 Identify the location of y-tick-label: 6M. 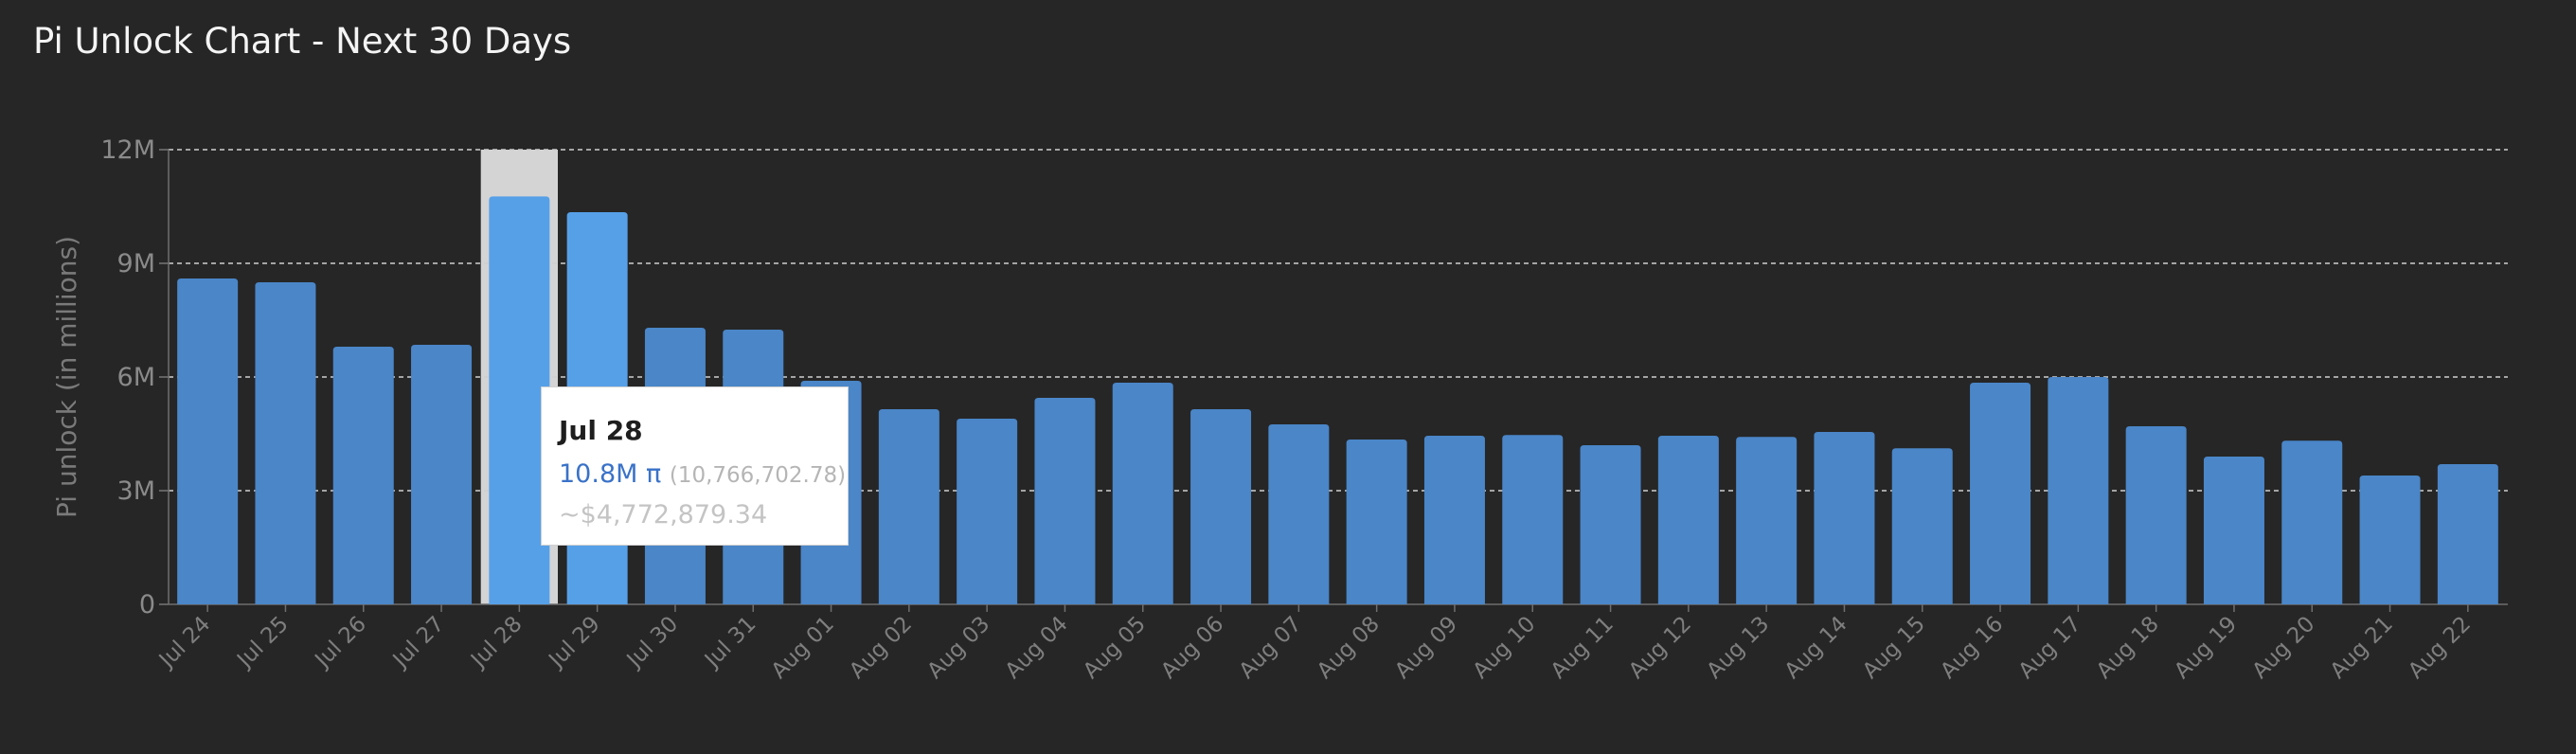
(136, 377).